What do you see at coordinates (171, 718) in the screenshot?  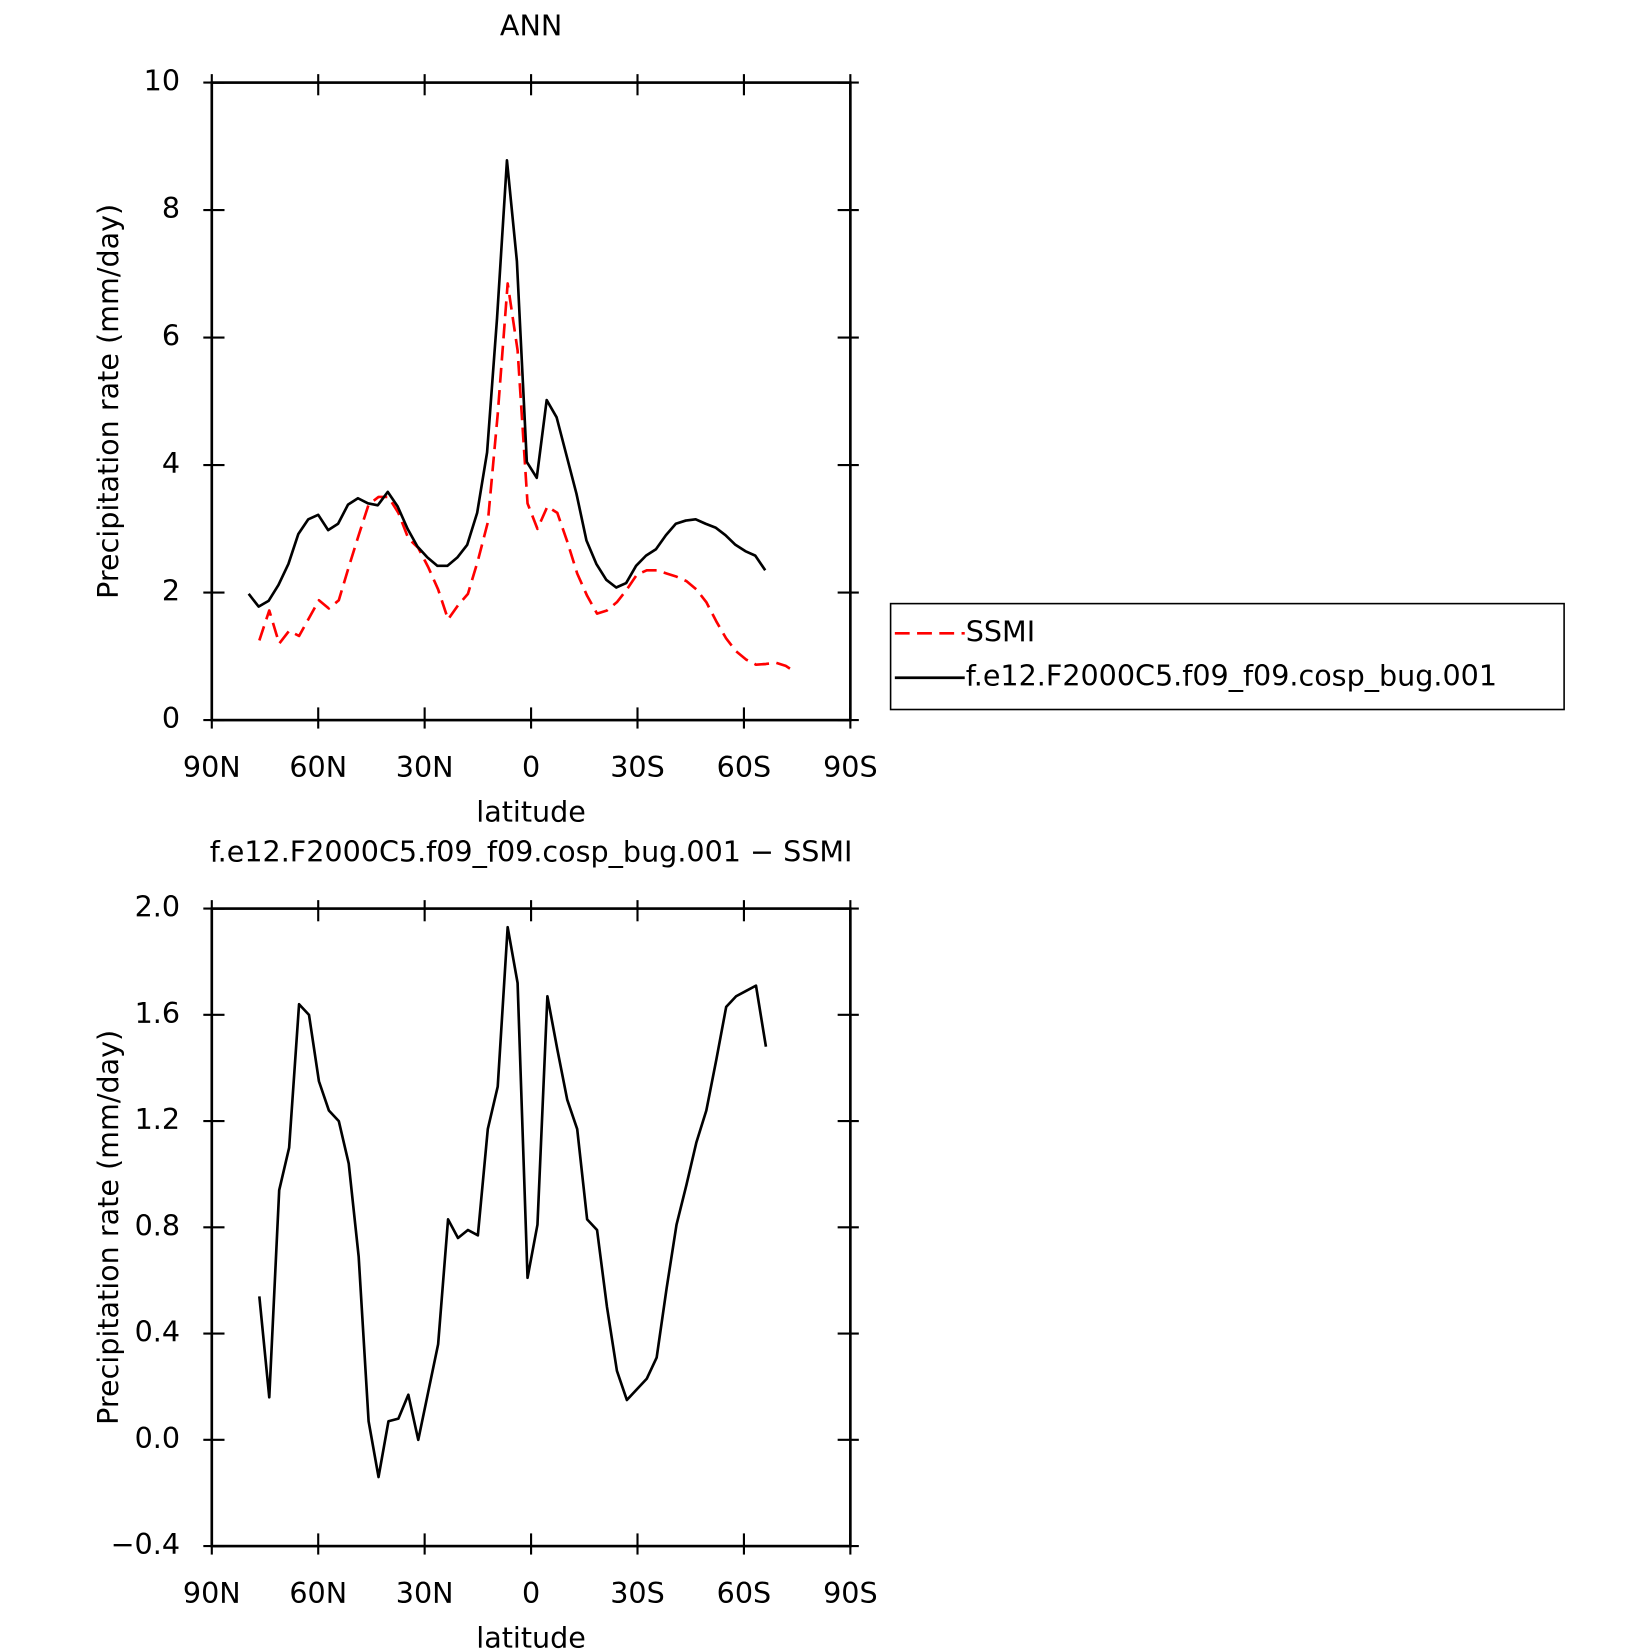 I see `y-tick-label: 0` at bounding box center [171, 718].